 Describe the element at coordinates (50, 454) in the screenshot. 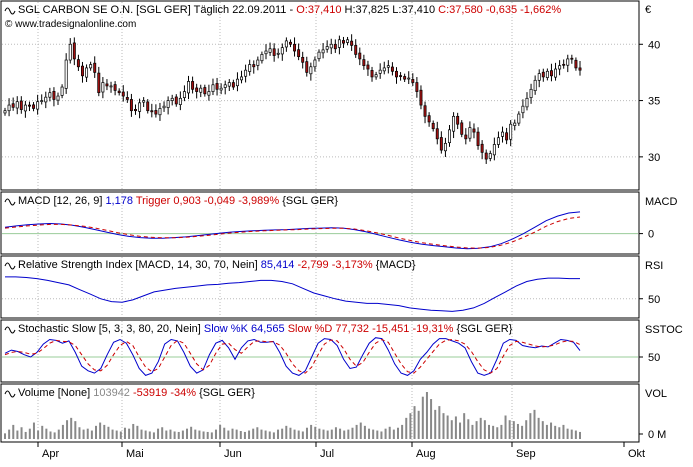

I see `x-tick-label: Apr` at that location.